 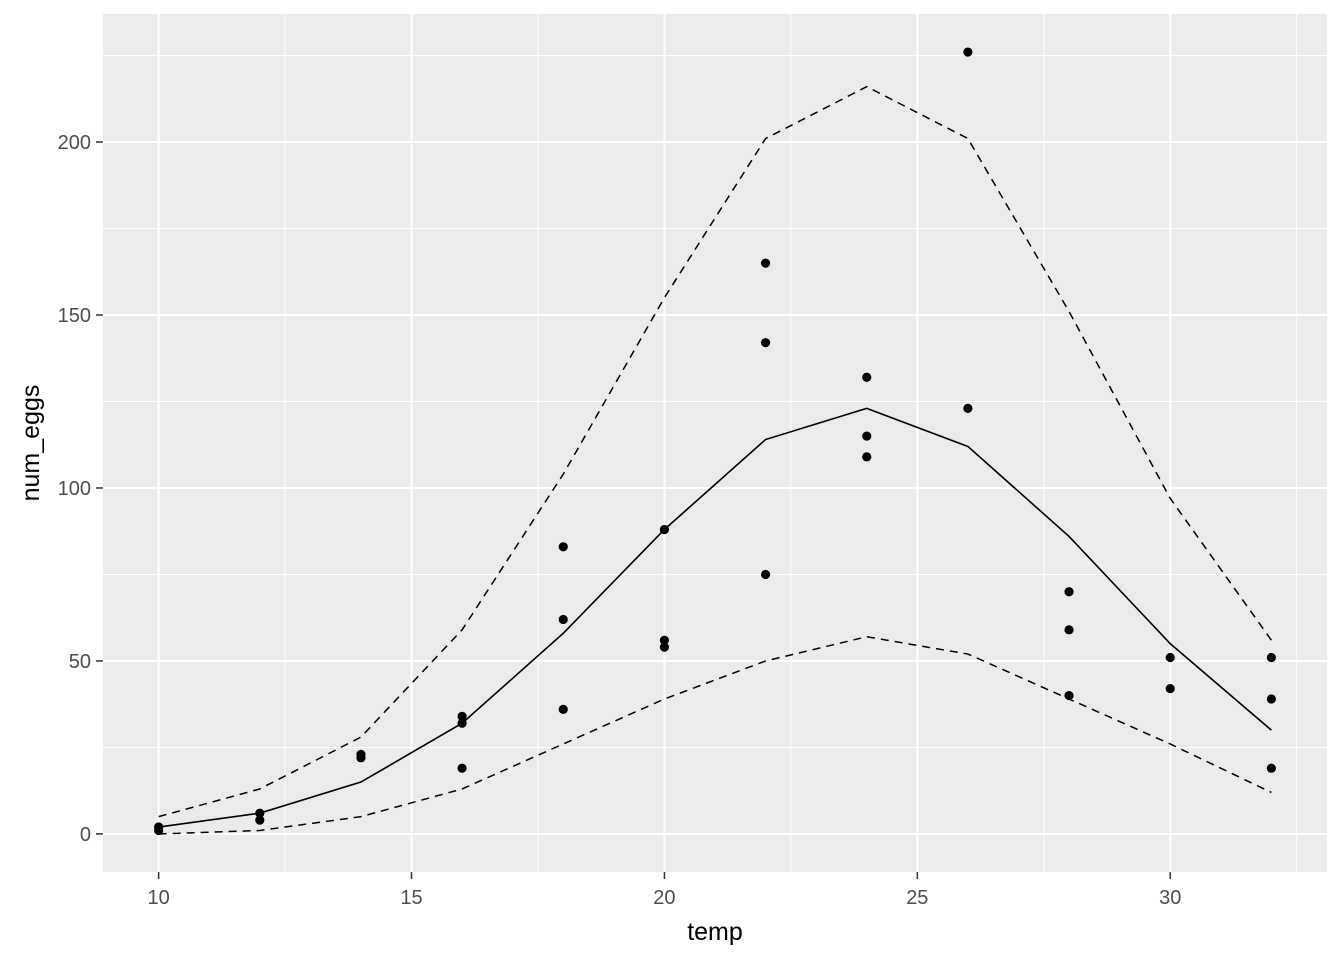 I want to click on x-tick-label: 10, so click(x=159, y=898).